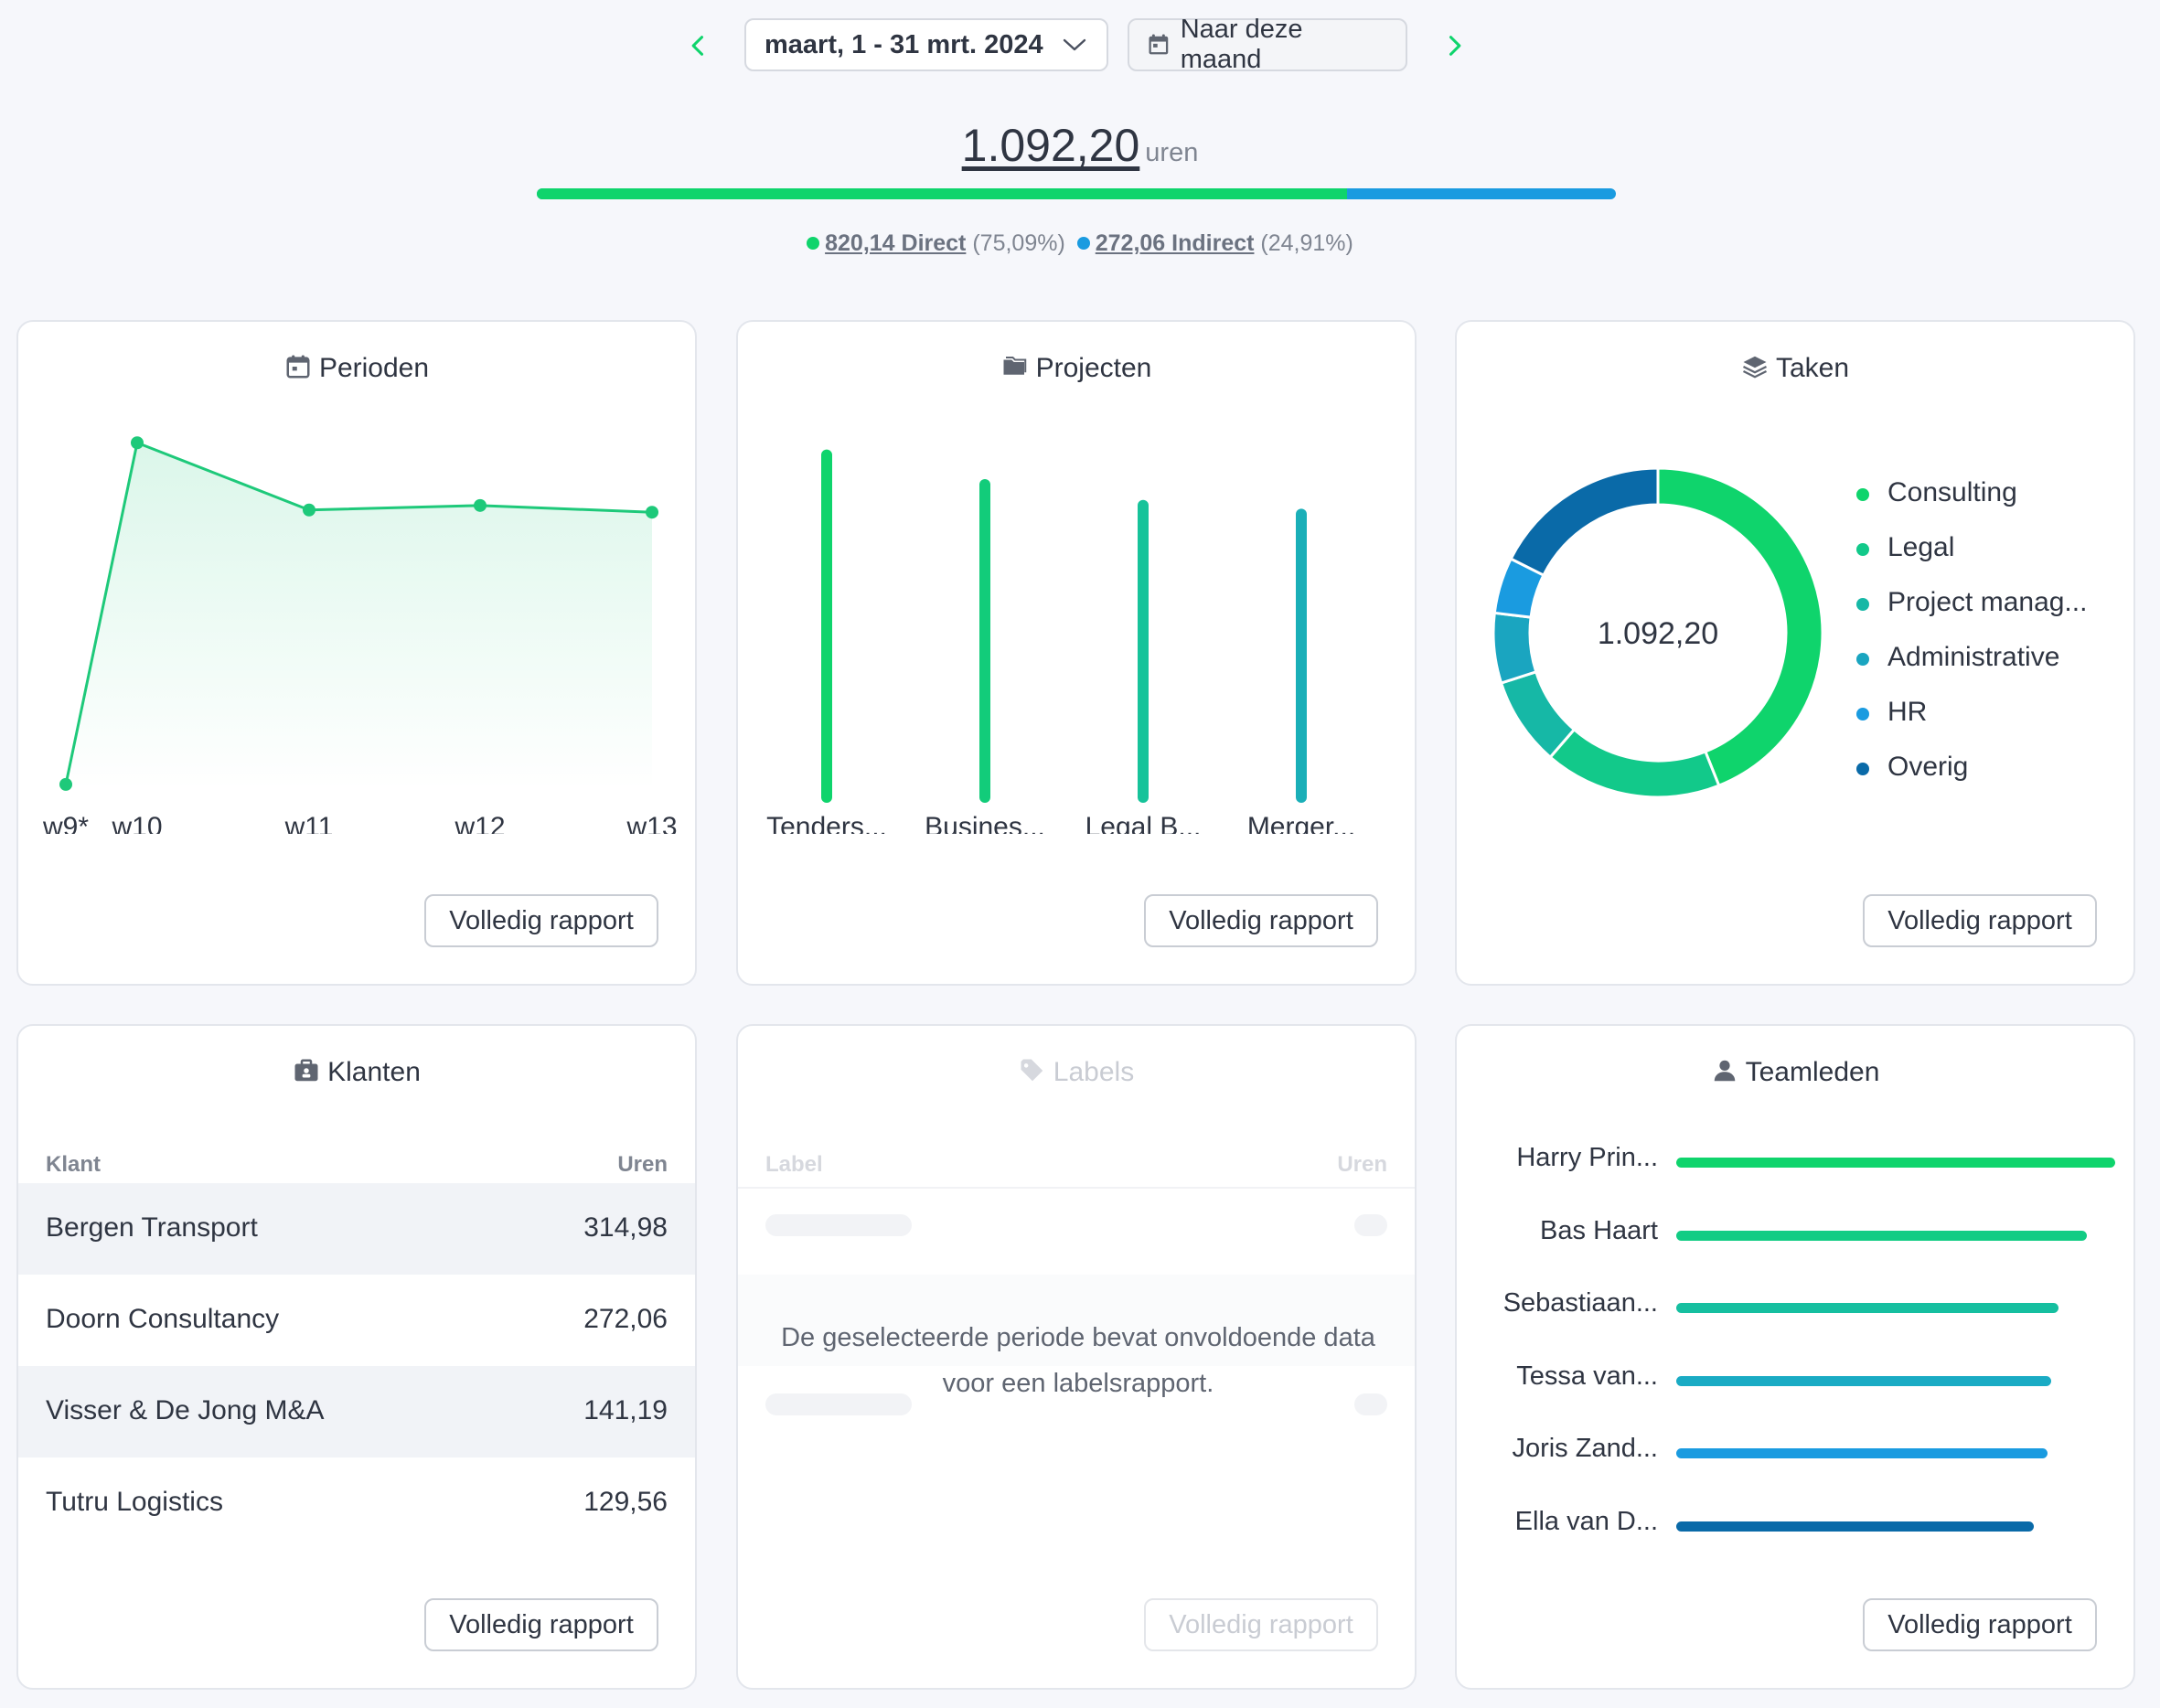 Image resolution: width=2160 pixels, height=1708 pixels. I want to click on previous-period-button, so click(698, 46).